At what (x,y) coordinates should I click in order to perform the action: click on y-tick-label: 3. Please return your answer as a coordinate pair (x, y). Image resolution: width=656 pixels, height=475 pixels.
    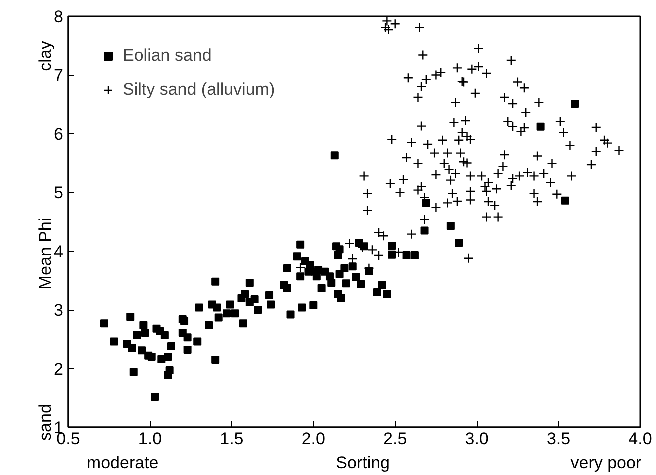
    Looking at the image, I should click on (59, 310).